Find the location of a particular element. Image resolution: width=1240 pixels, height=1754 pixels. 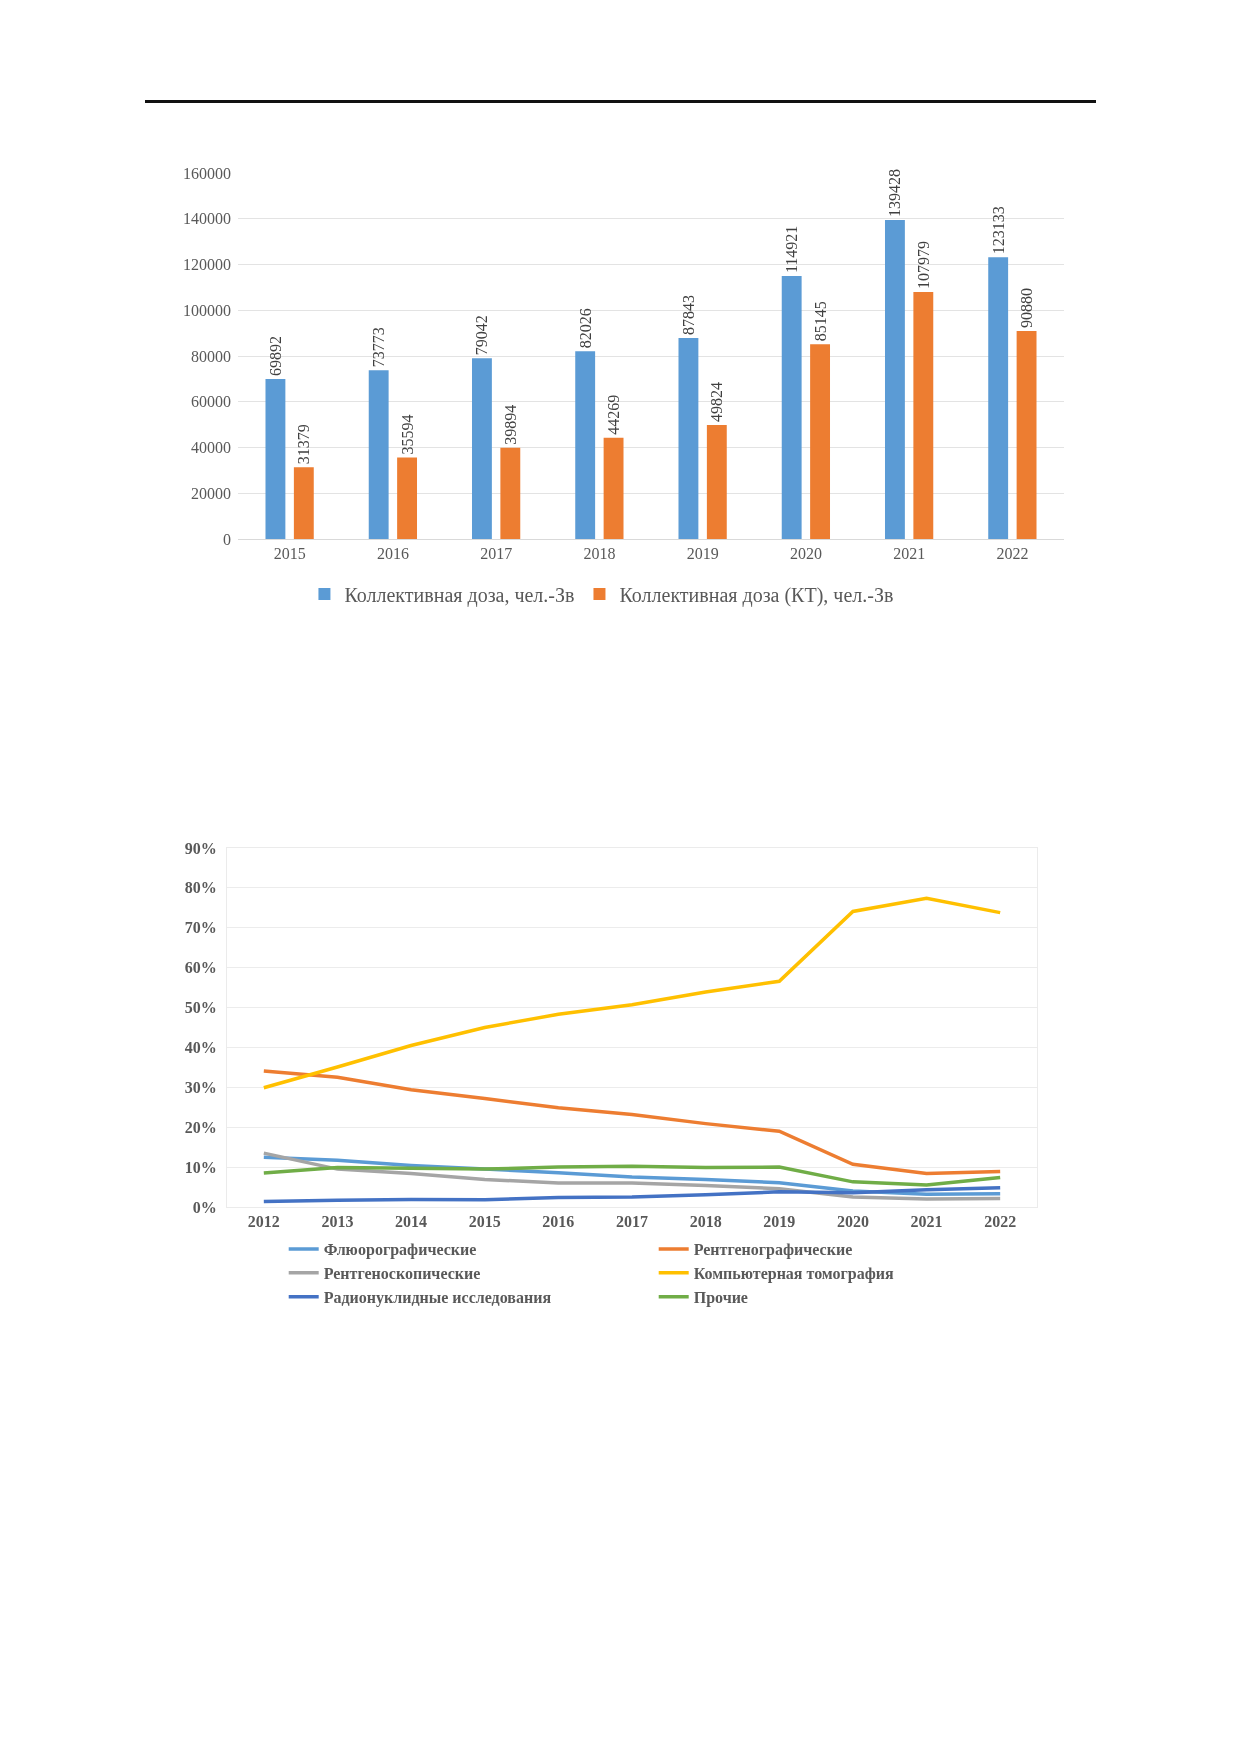

data-label: 85145 is located at coordinates (820, 321).